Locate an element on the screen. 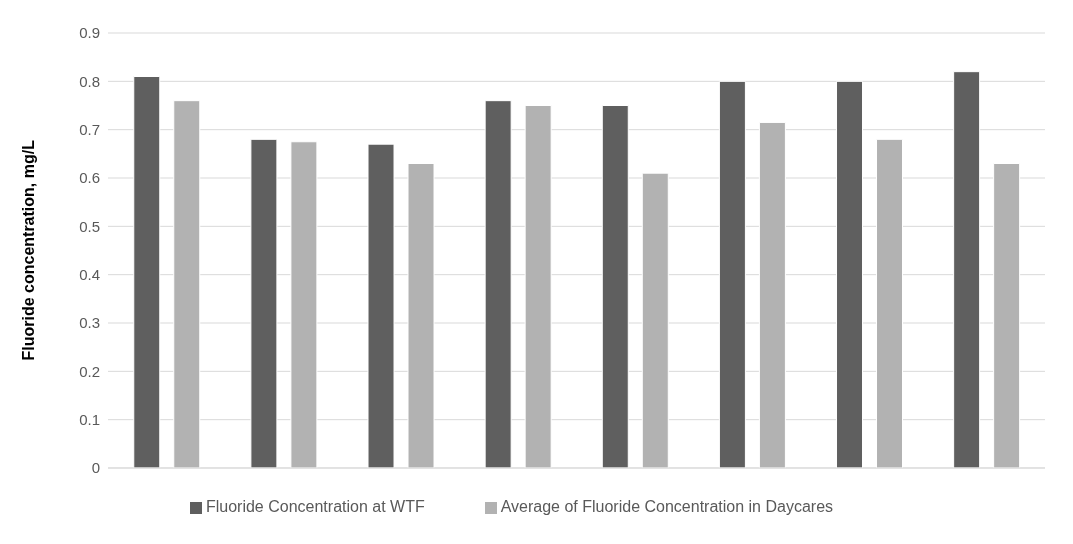  y-axis-title: Fluoride concentration, mg/L is located at coordinates (28, 250).